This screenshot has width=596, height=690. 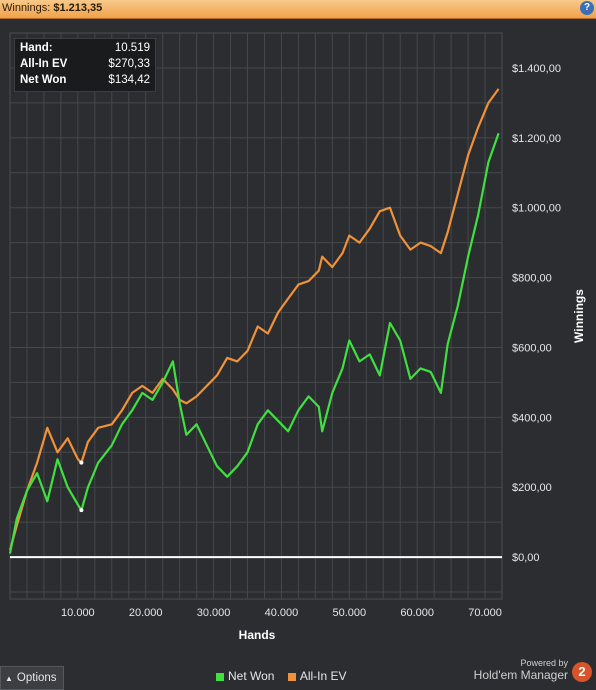 What do you see at coordinates (81, 510) in the screenshot?
I see `hover-marker-net-won` at bounding box center [81, 510].